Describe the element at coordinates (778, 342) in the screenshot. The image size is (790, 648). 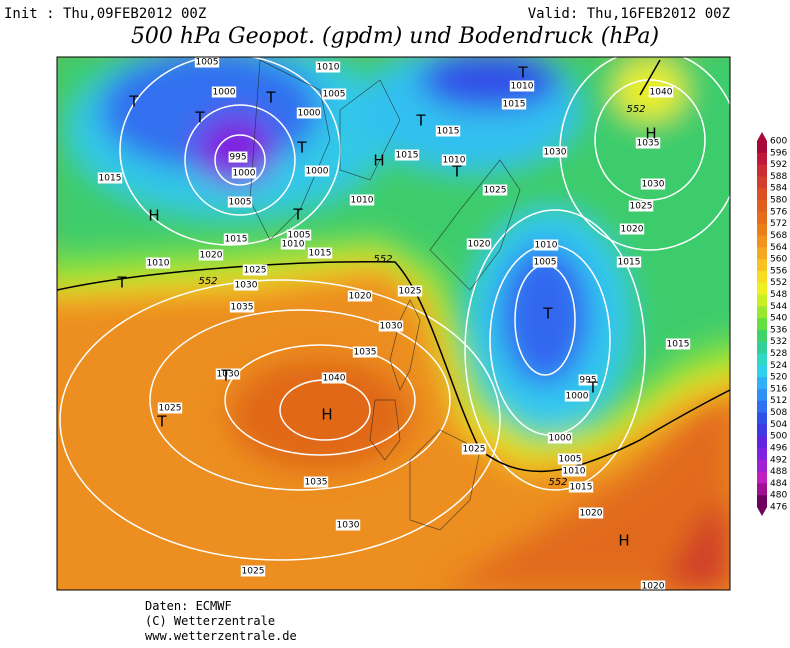
I see `legend-level: 532` at that location.